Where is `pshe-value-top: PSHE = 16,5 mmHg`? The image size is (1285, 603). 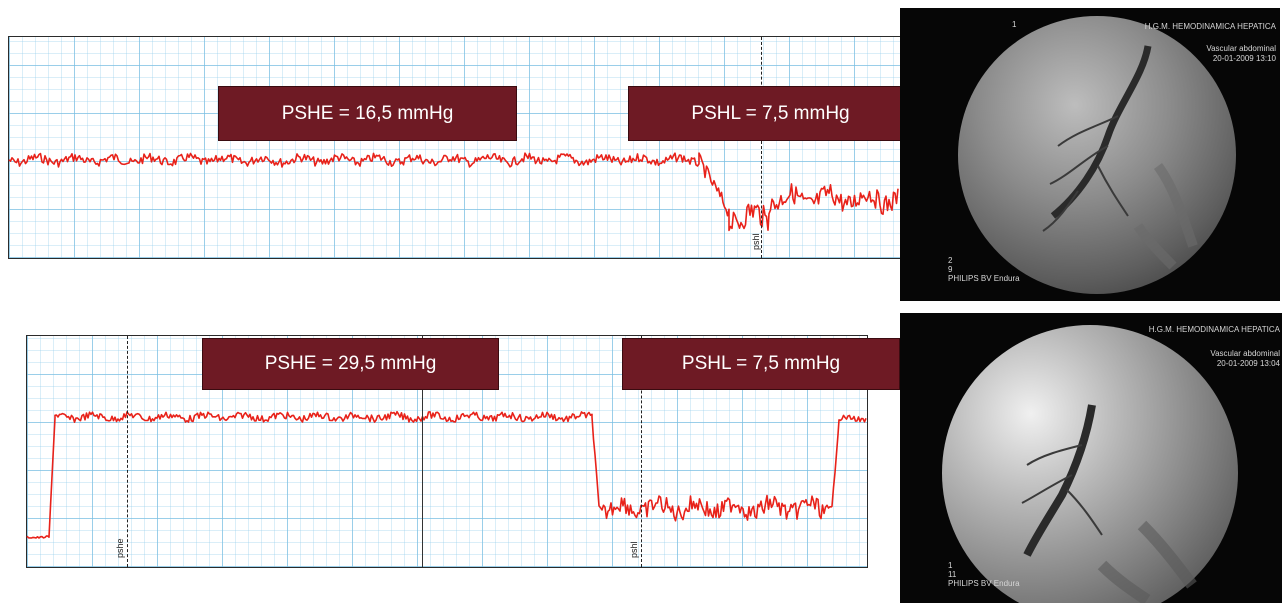
pshe-value-top: PSHE = 16,5 mmHg is located at coordinates (368, 114).